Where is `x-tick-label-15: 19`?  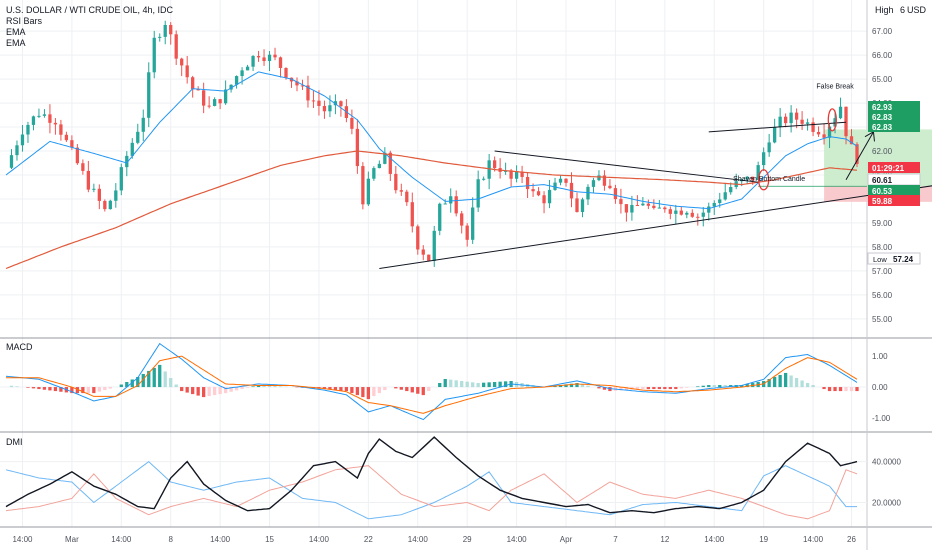 x-tick-label-15: 19 is located at coordinates (763, 539).